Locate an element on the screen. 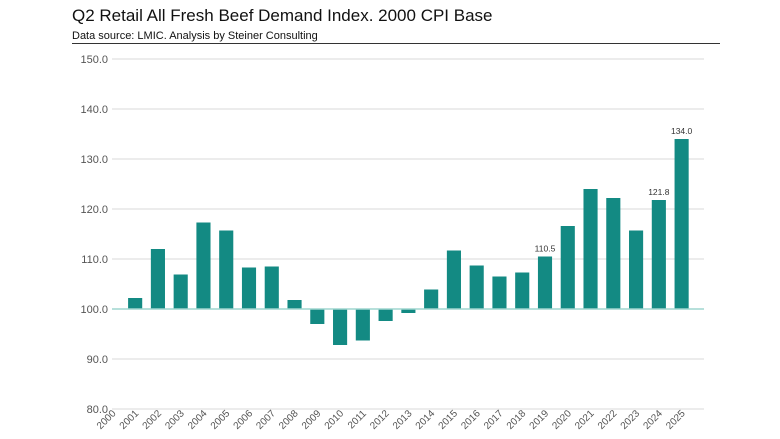 The height and width of the screenshot is (439, 780). x-tick-label: 2023 is located at coordinates (631, 420).